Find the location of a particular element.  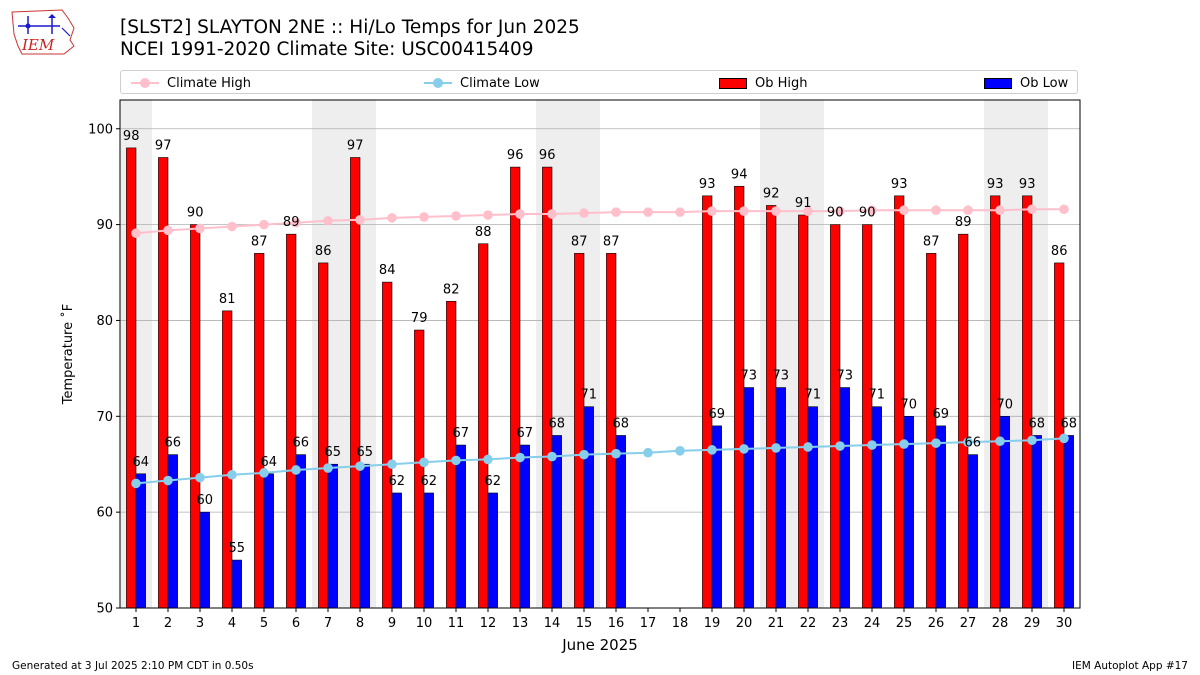

ob-high-value-label: 92 is located at coordinates (771, 193).